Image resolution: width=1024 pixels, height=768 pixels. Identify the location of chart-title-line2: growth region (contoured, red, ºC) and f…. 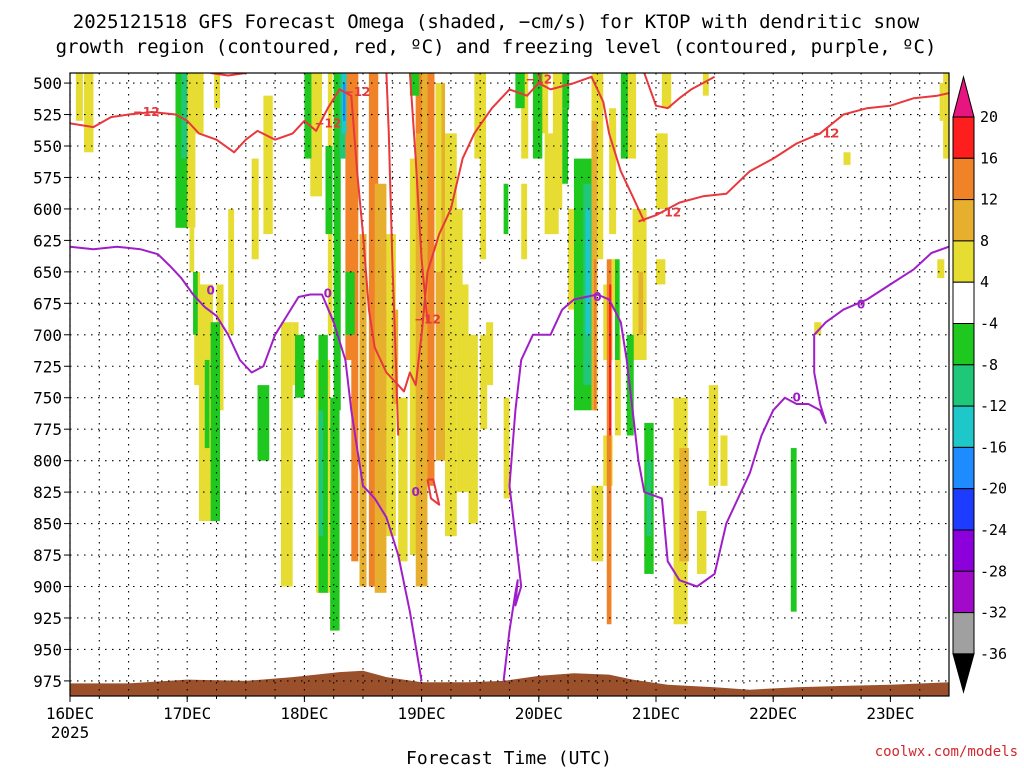
(496, 47).